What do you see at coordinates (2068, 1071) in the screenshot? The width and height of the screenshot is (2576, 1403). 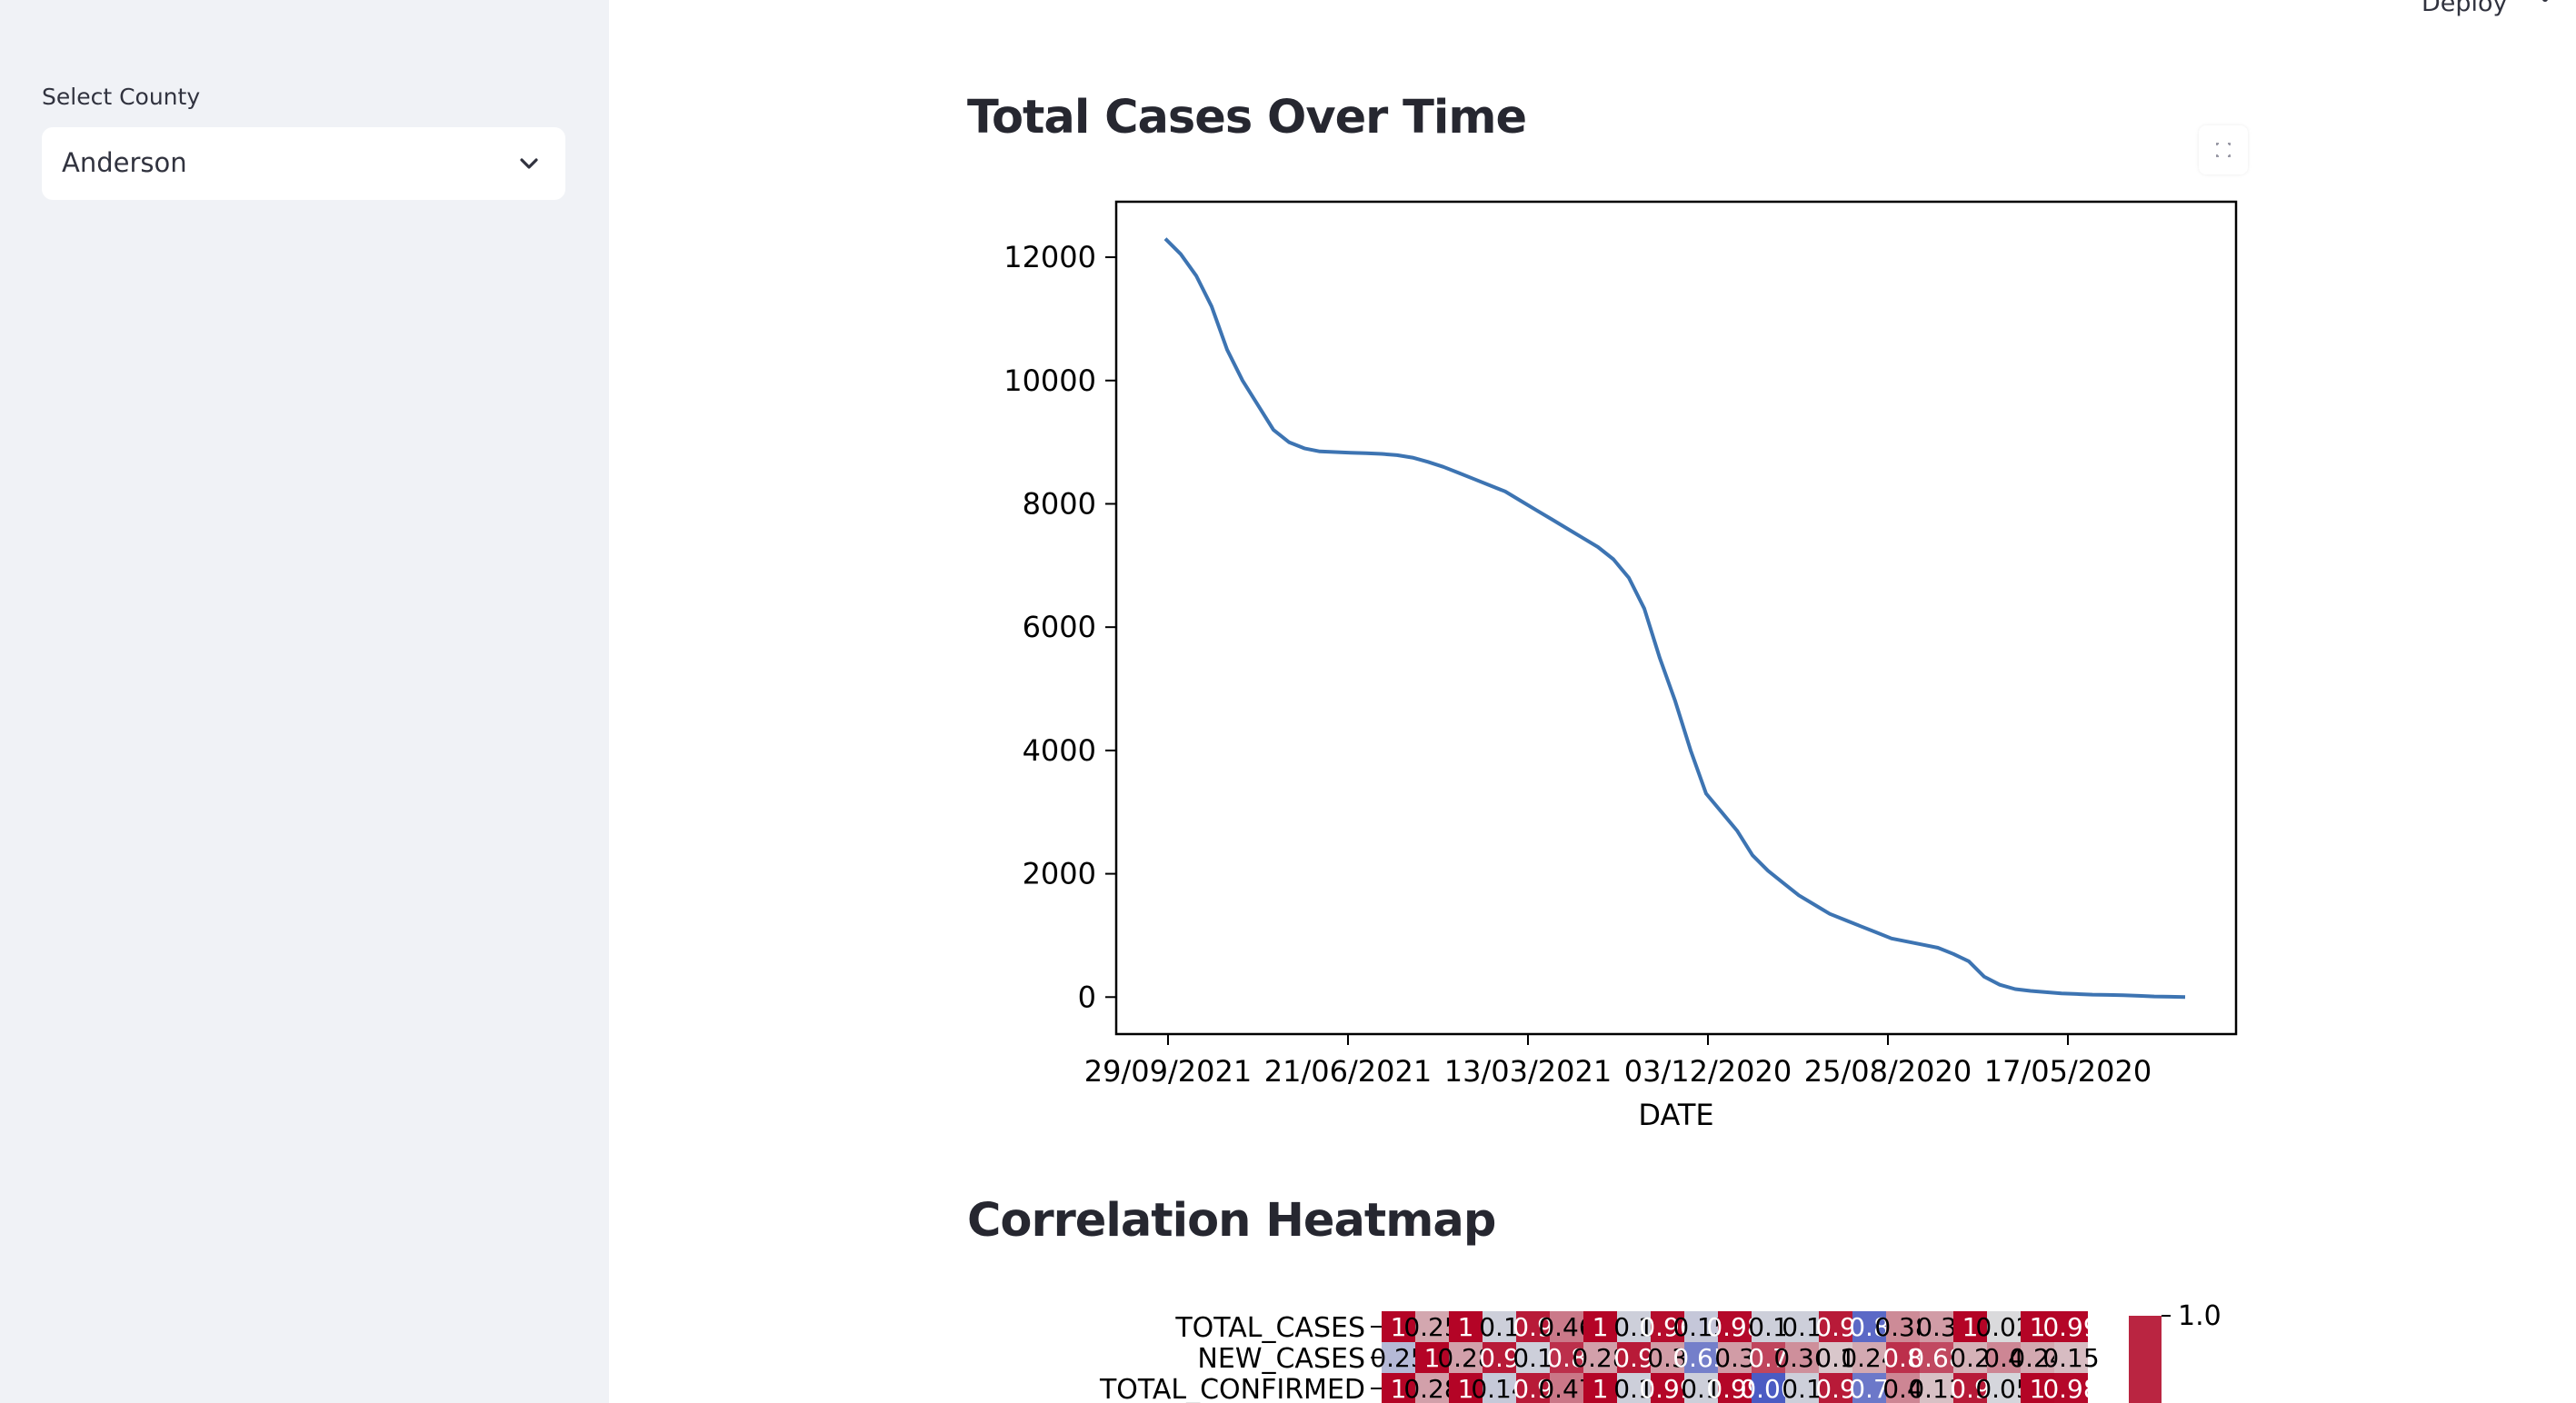 I see `x-tick-label: 17/05/2020` at bounding box center [2068, 1071].